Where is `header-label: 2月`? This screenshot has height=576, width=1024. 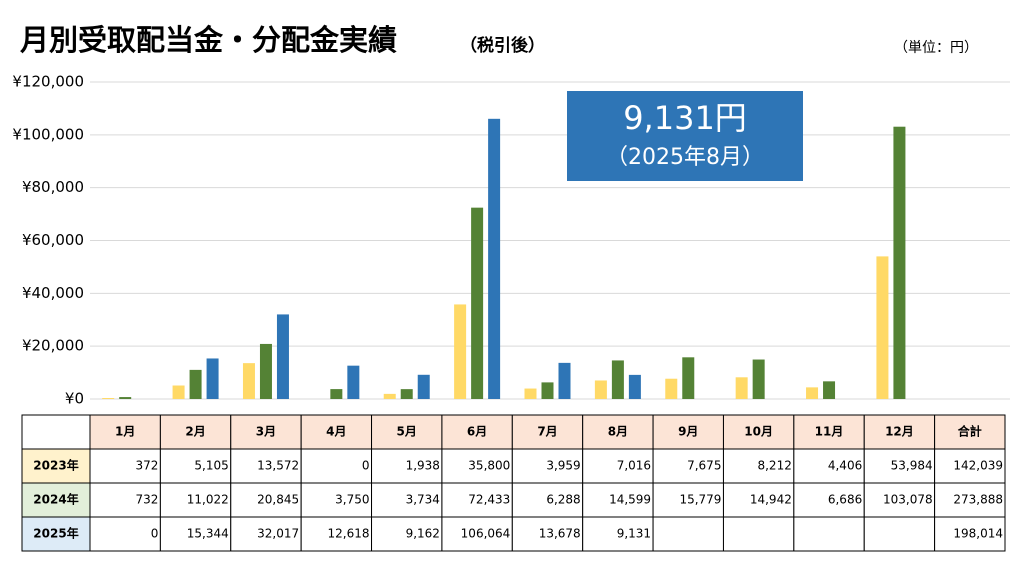
header-label: 2月 is located at coordinates (195, 432).